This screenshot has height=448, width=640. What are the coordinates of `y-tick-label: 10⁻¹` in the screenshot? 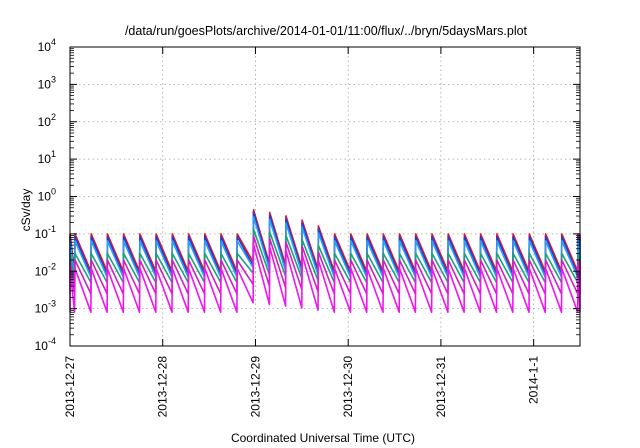 It's located at (45, 232).